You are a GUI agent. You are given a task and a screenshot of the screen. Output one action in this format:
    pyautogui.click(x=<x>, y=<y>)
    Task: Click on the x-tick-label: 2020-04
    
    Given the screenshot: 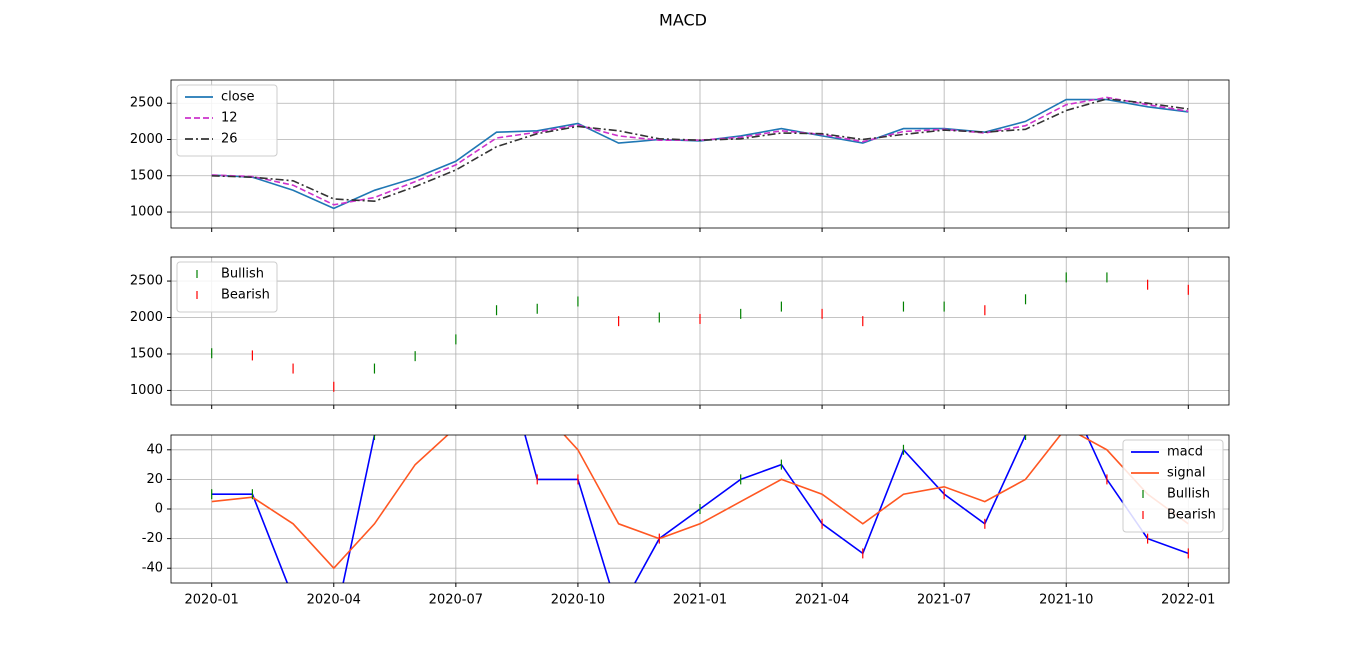 What is the action you would take?
    pyautogui.click(x=334, y=600)
    